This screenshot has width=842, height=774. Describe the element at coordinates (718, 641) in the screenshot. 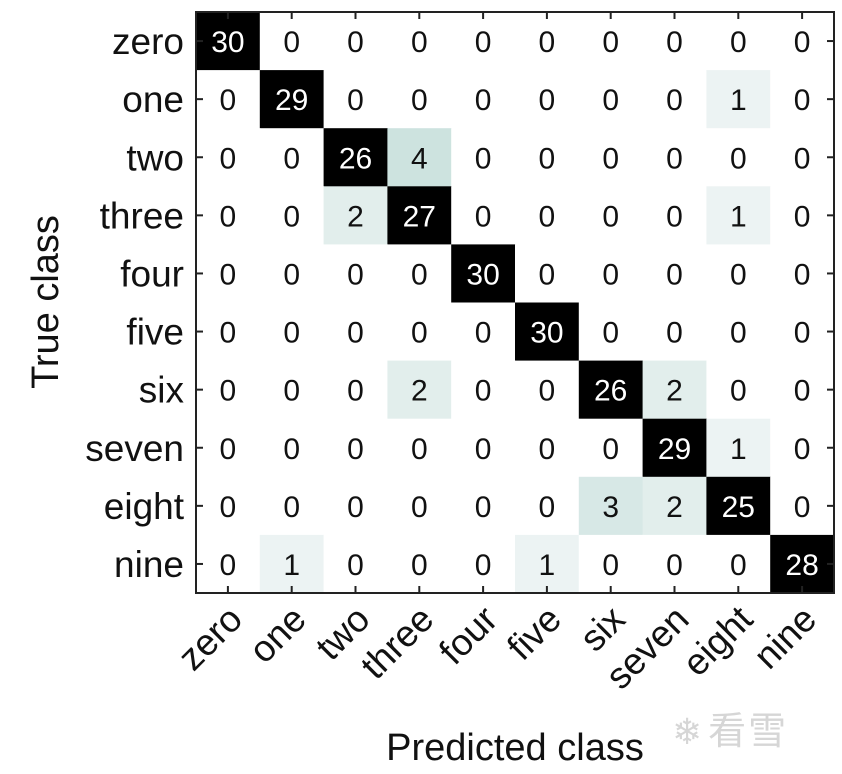

I see `x-tick-label: eight` at that location.